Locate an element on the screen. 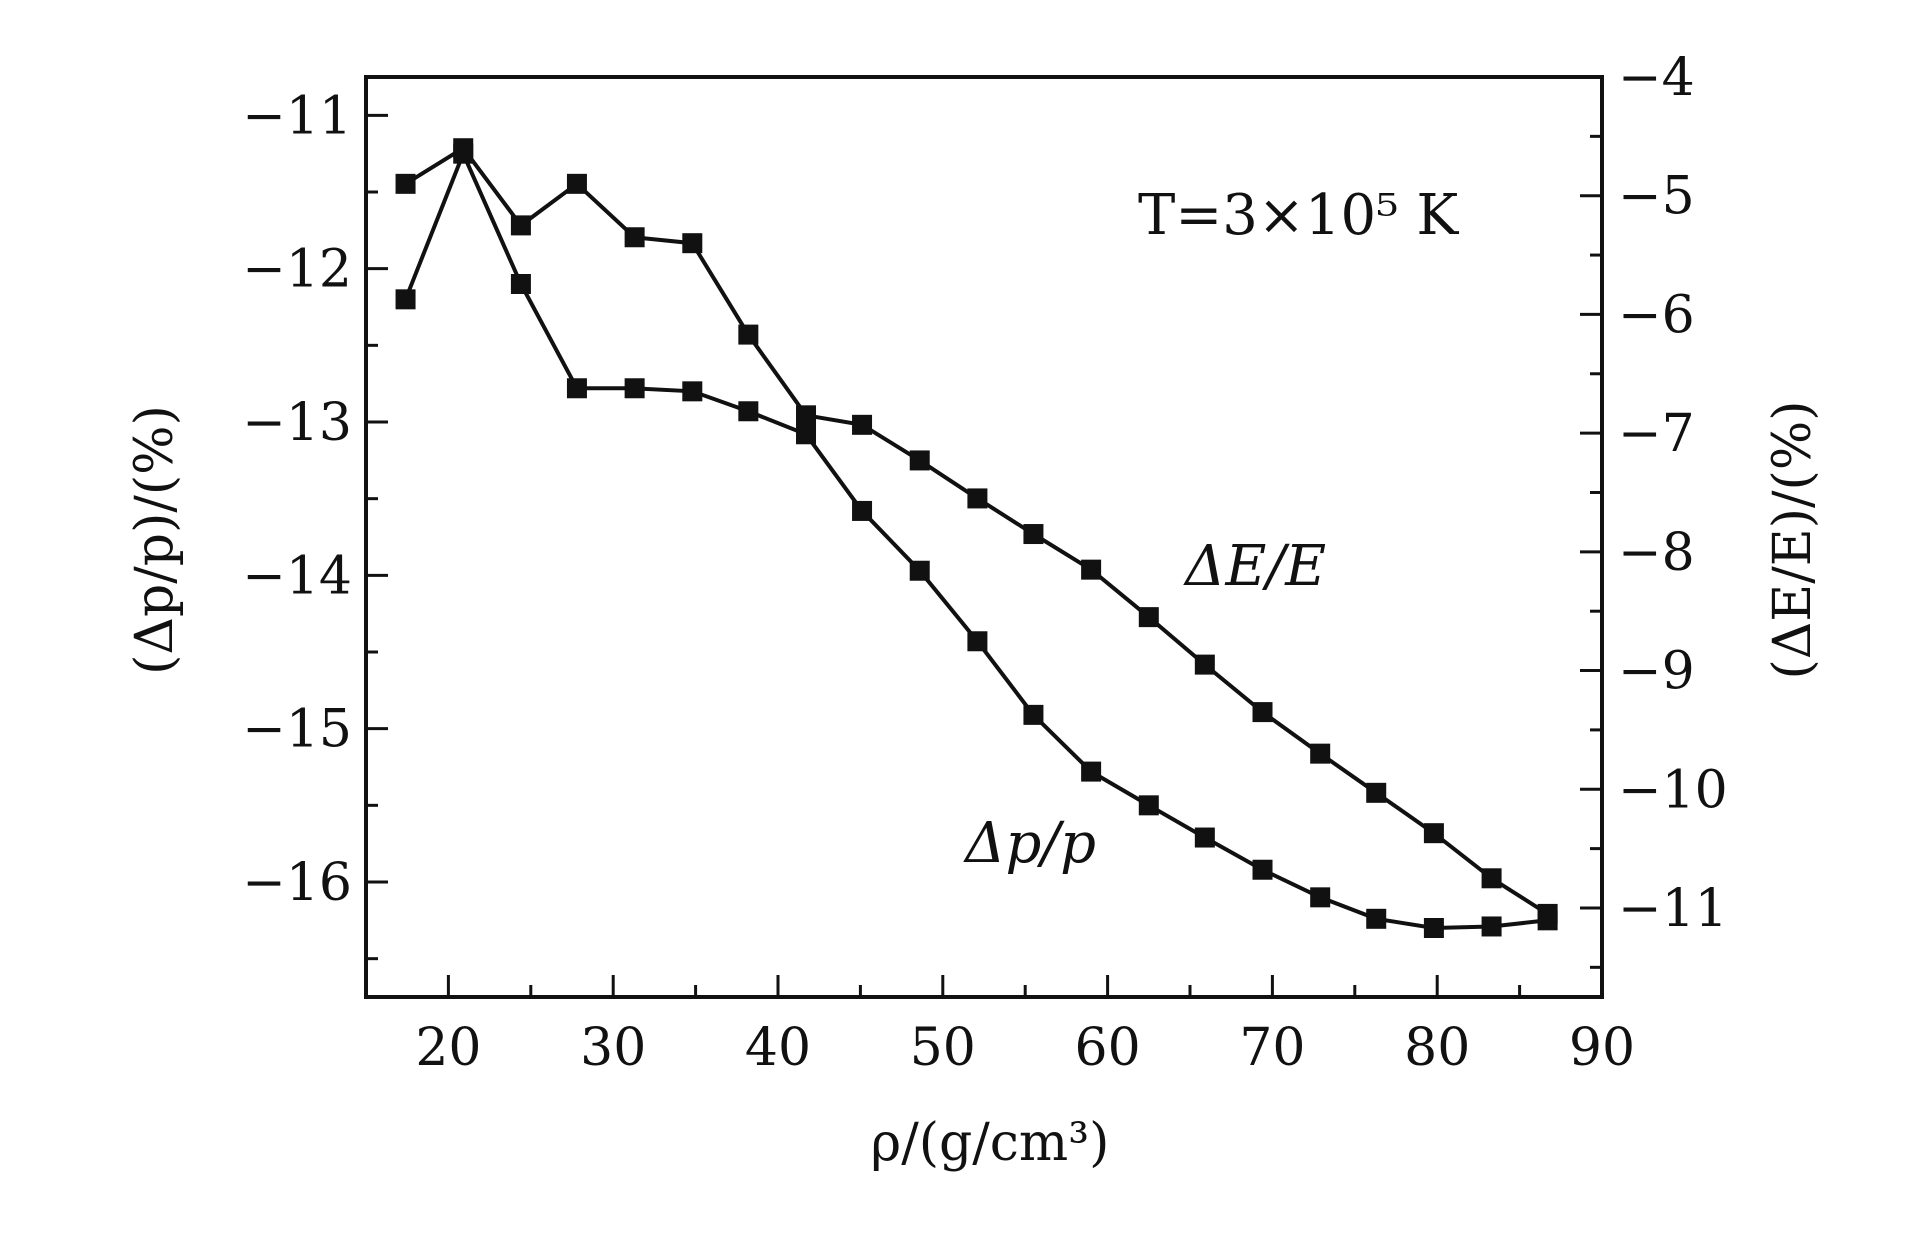  y-axis-title-left: (Δp/p)/(%) is located at coordinates (155, 540).